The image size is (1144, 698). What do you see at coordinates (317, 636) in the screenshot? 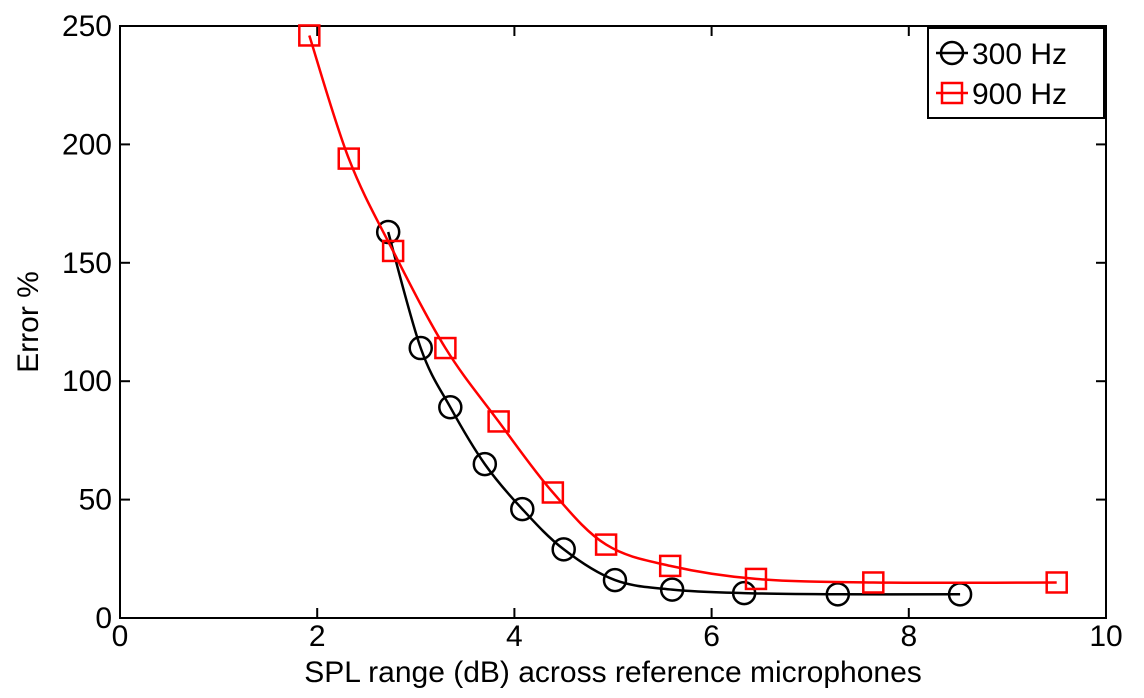
I see `x-tick-label: 2` at bounding box center [317, 636].